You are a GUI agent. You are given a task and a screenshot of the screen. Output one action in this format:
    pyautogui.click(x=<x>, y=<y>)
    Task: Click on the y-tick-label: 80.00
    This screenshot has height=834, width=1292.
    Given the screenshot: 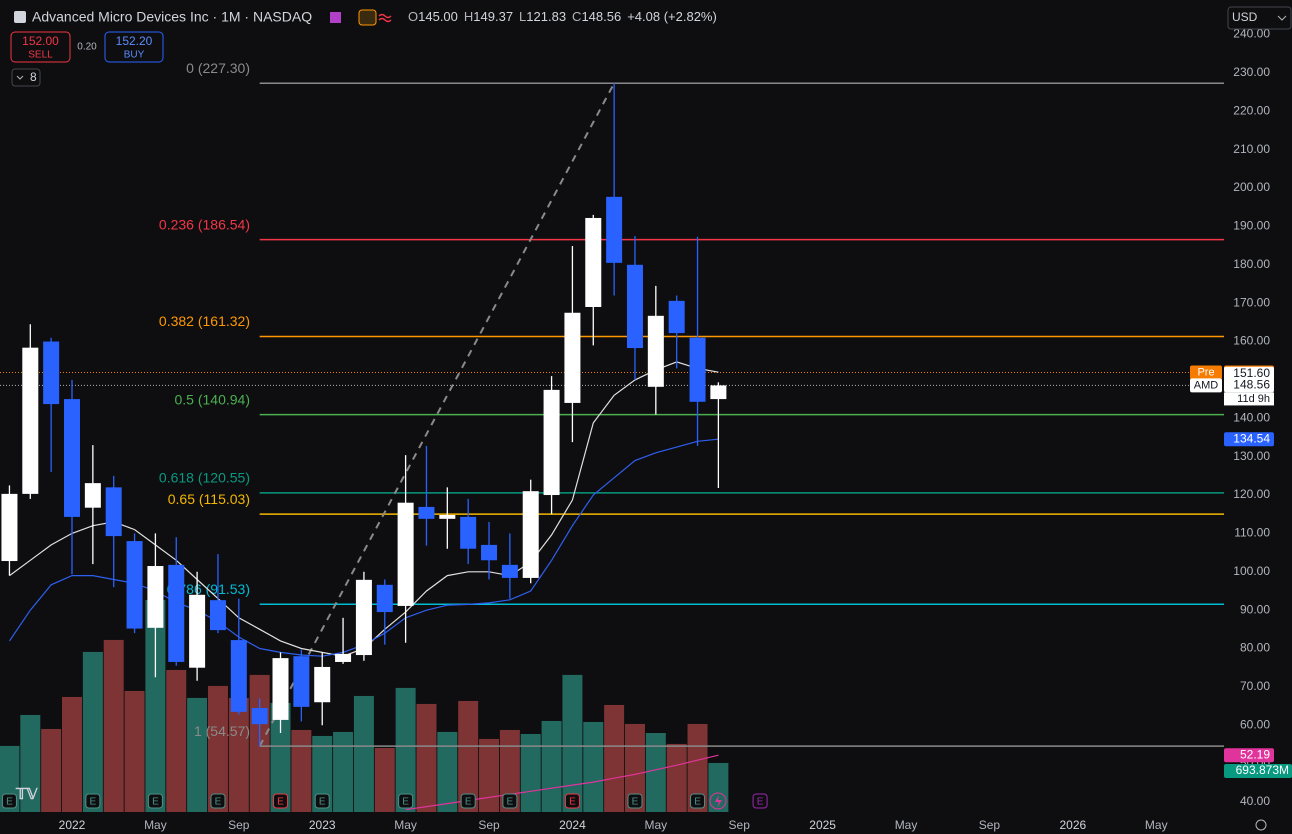 What is the action you would take?
    pyautogui.click(x=1255, y=648)
    